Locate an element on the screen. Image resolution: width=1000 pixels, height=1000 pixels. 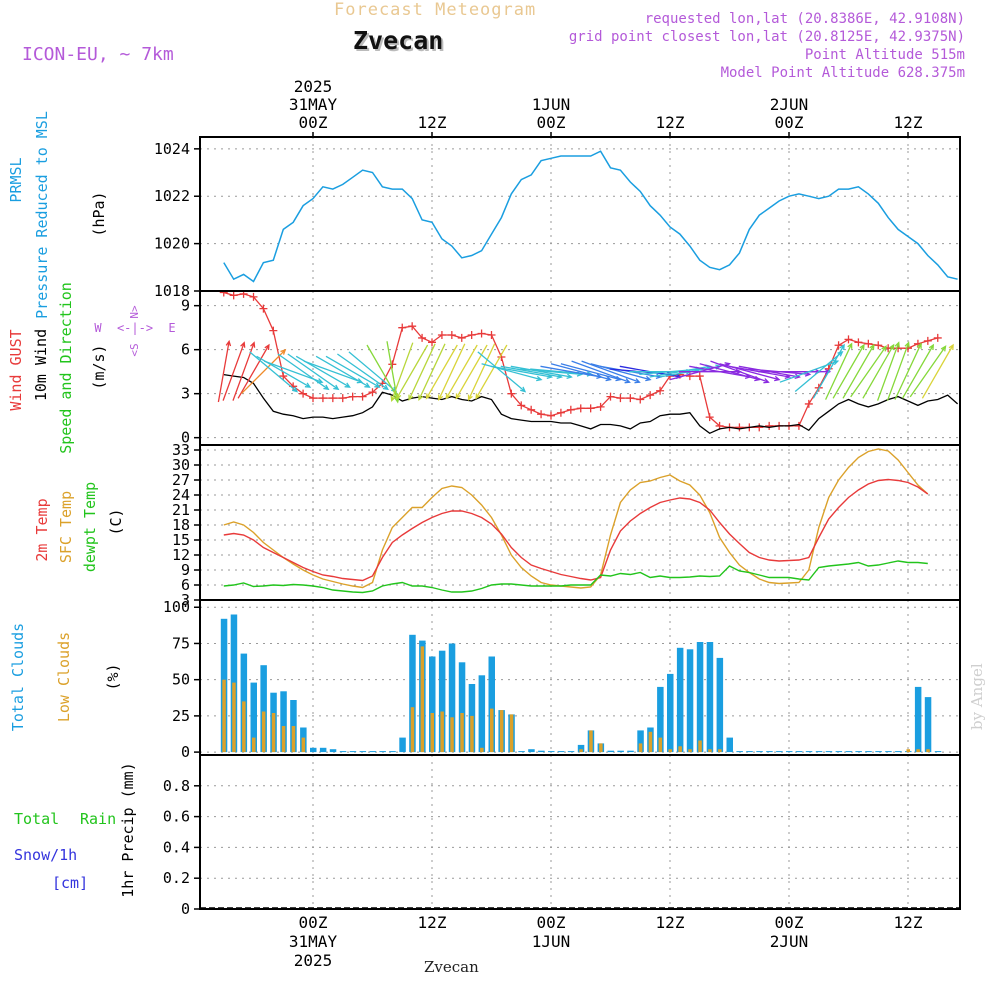
pressure-ytick-label: 1022 is located at coordinates (172, 196).